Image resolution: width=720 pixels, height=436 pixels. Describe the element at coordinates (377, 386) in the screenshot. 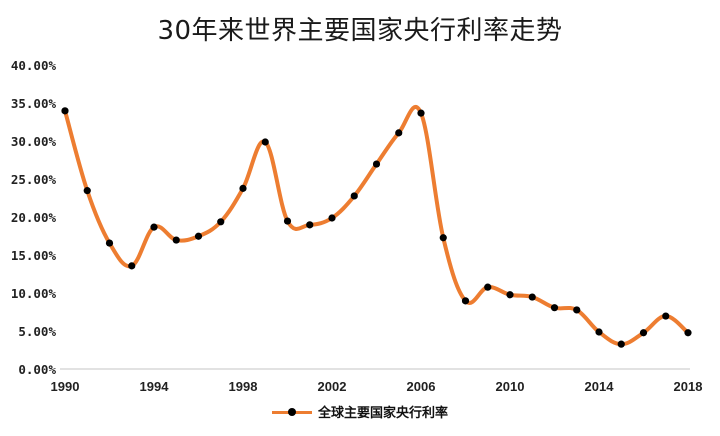

I see `x-axis: 1990 1994 1998 2002 2006 2010 2014 2018` at that location.